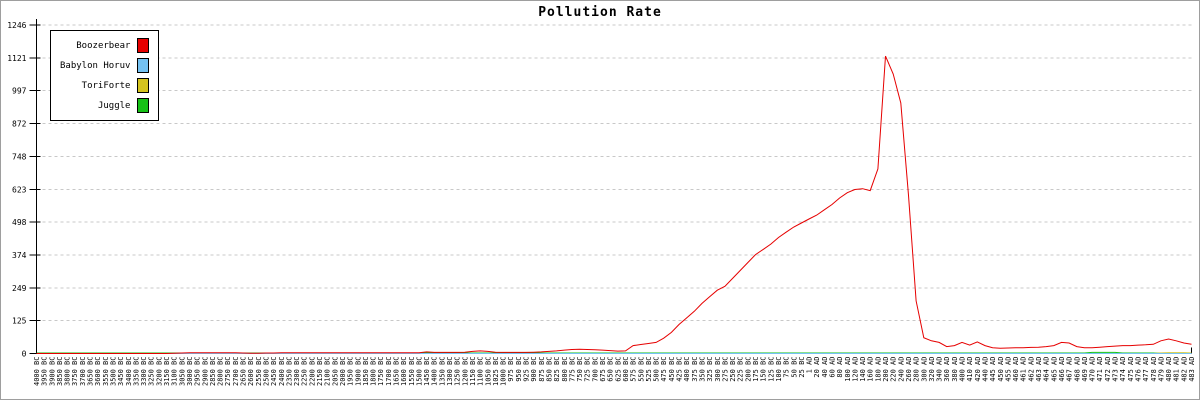 The image size is (1200, 400). Describe the element at coordinates (924, 369) in the screenshot. I see `x-tick-label: 300 AD` at that location.